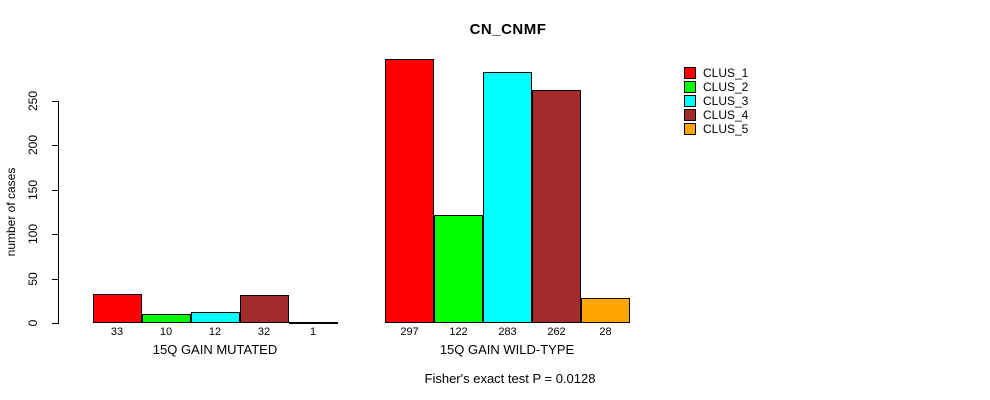  Describe the element at coordinates (33, 323) in the screenshot. I see `y-tick-label: 0` at that location.